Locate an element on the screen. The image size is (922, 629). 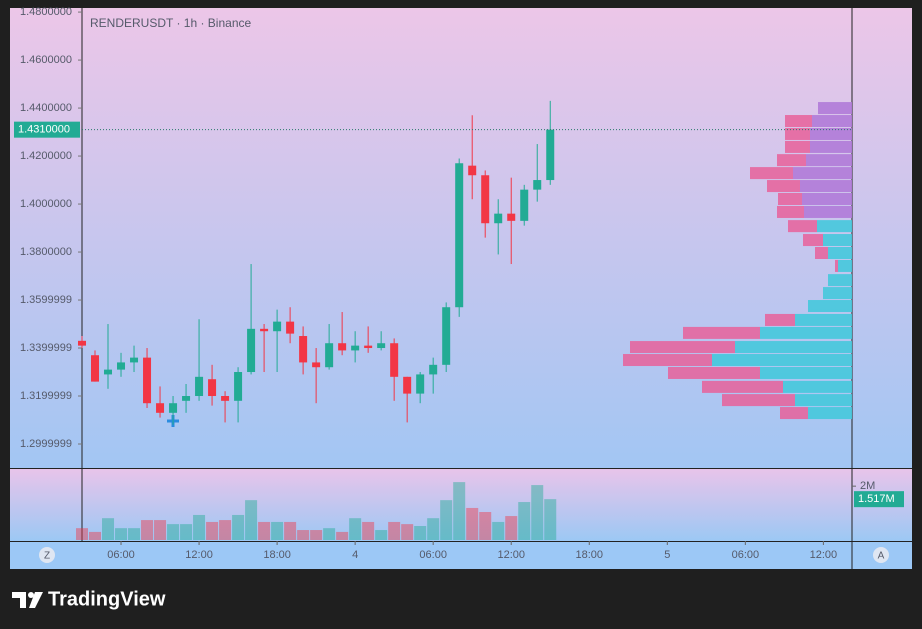
last-price-tag is located at coordinates (47, 129).